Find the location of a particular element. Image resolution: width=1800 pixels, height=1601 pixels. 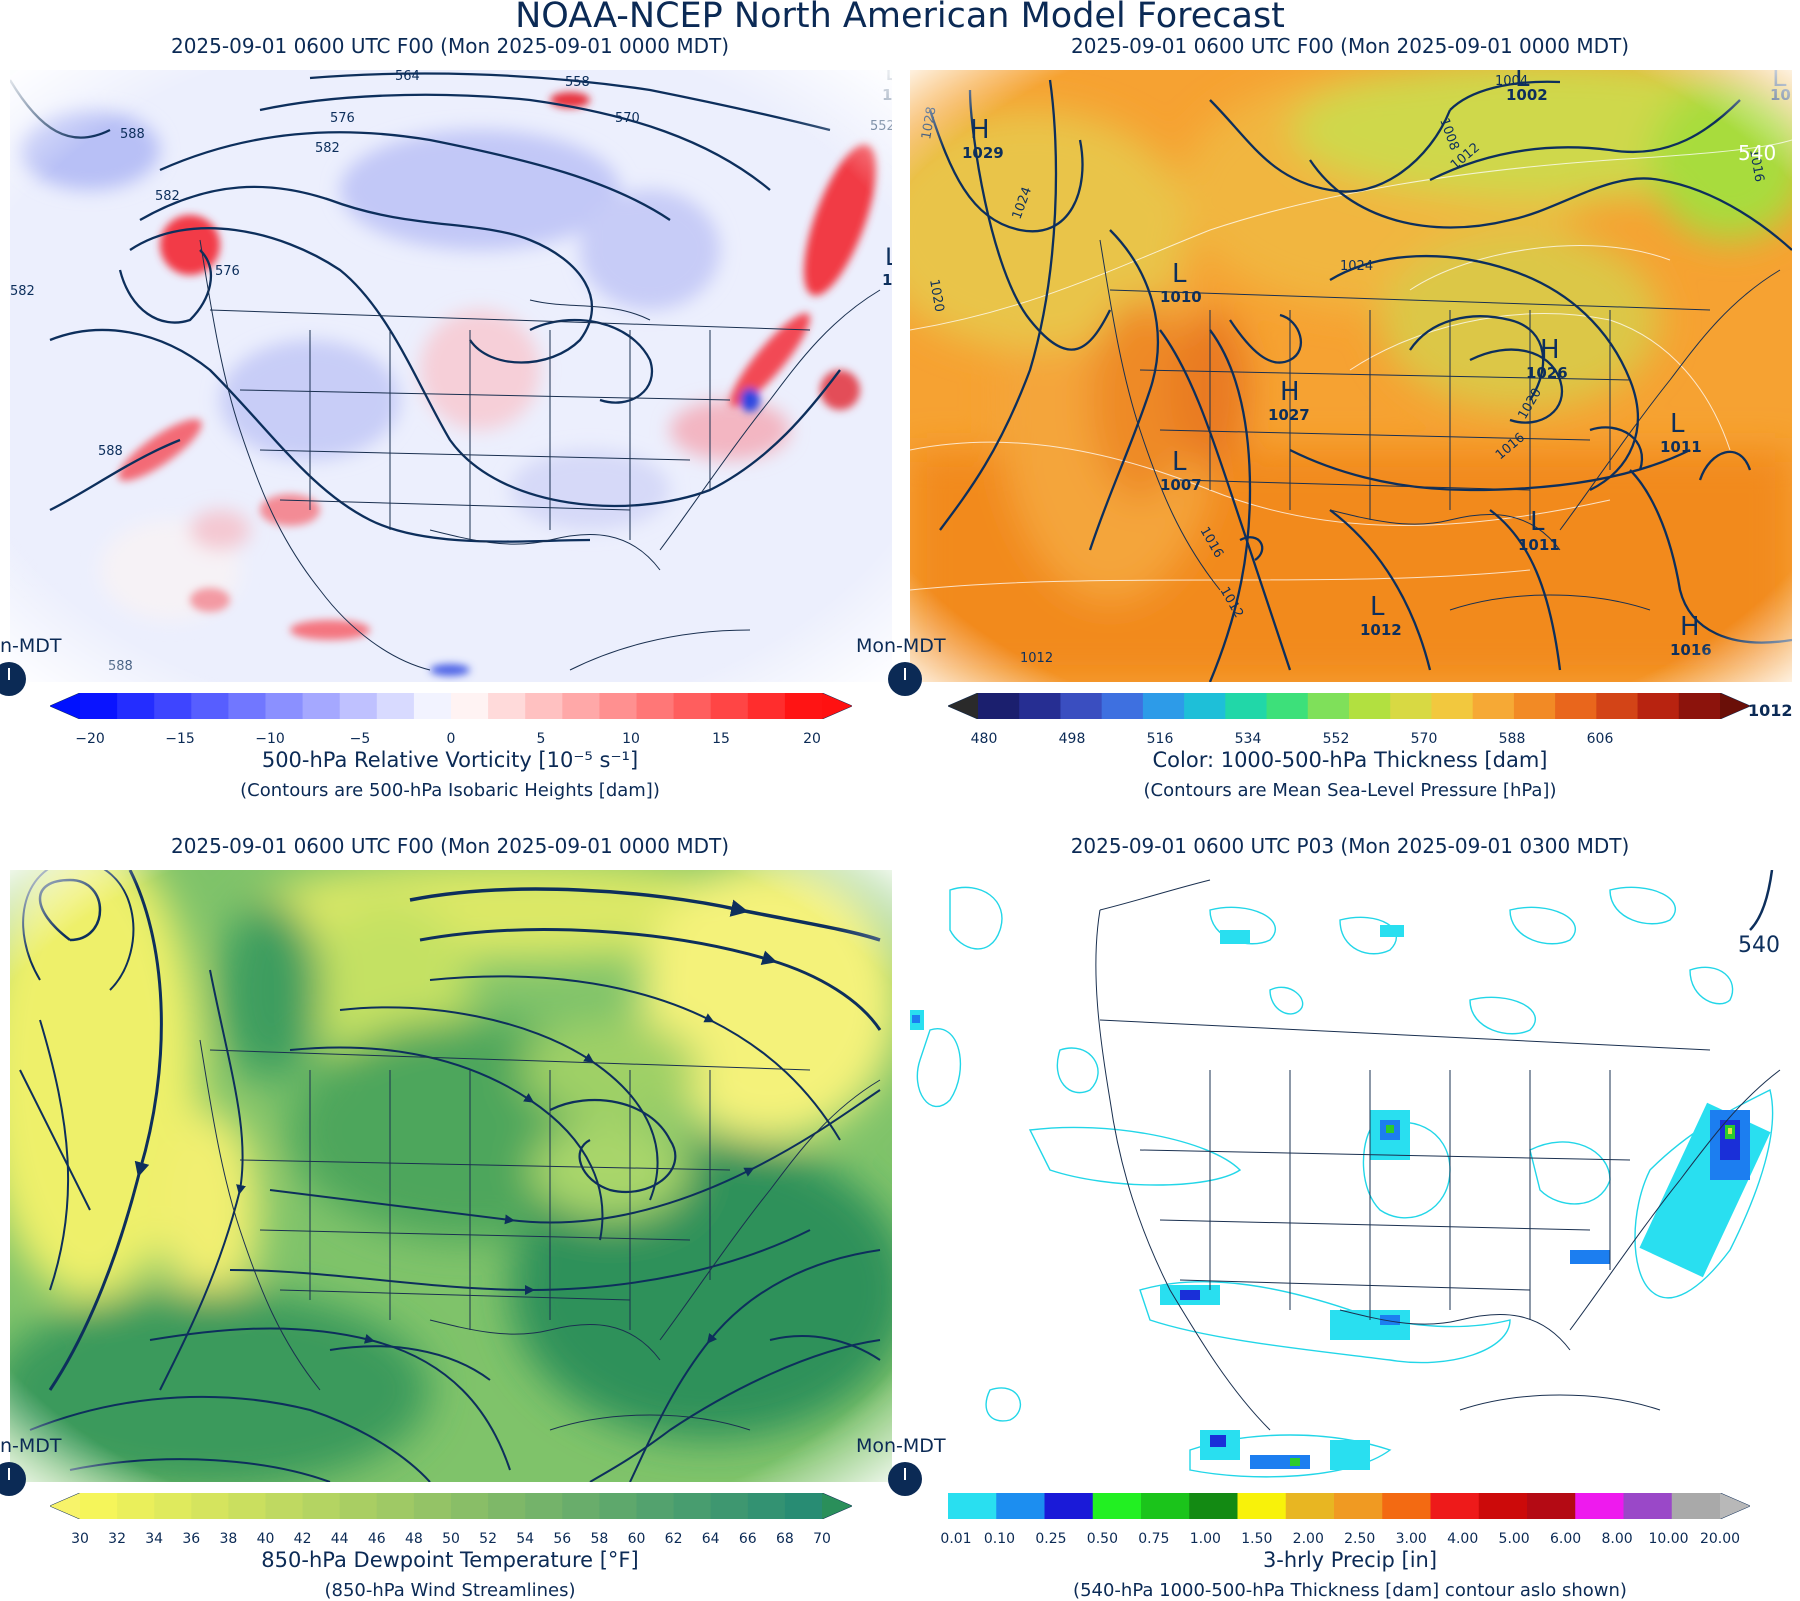

page-title: NOAA-NCEP North American Model Forecast is located at coordinates (900, 18).